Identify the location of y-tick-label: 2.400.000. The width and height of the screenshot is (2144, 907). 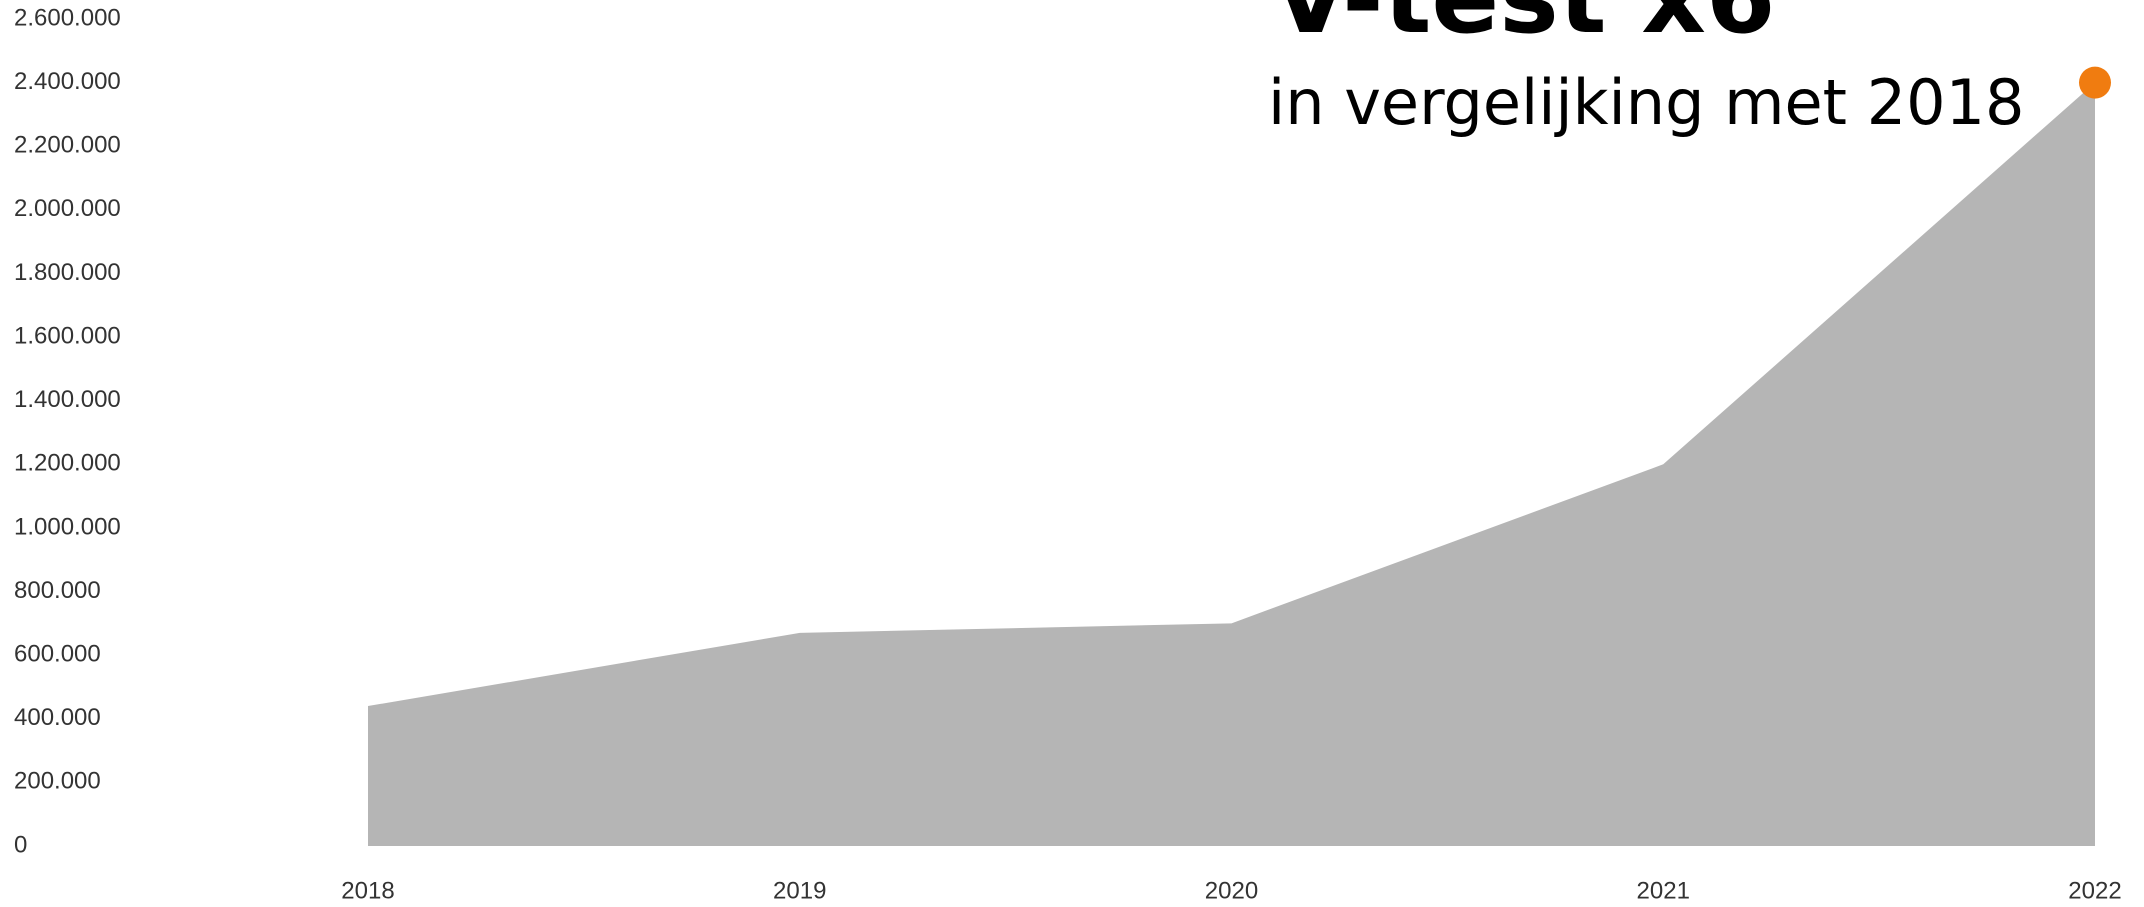
(67, 81).